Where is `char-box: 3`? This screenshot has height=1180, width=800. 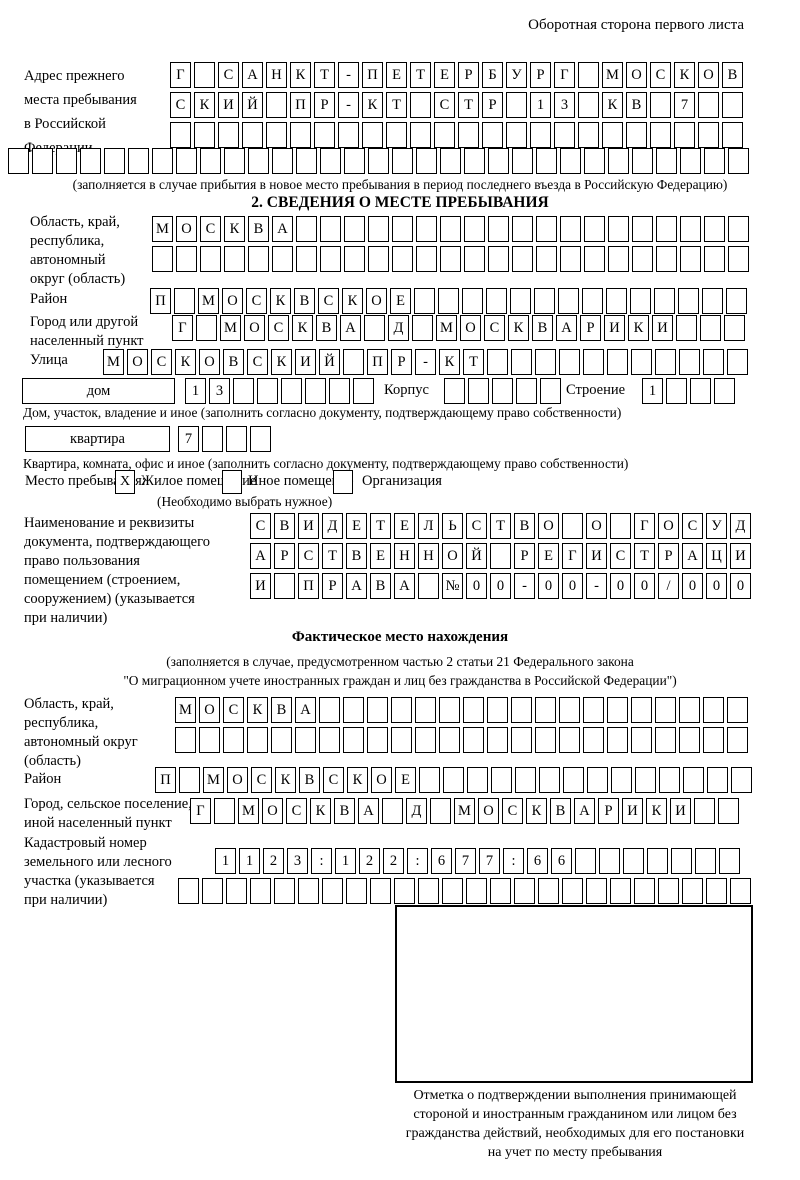 char-box: 3 is located at coordinates (297, 861).